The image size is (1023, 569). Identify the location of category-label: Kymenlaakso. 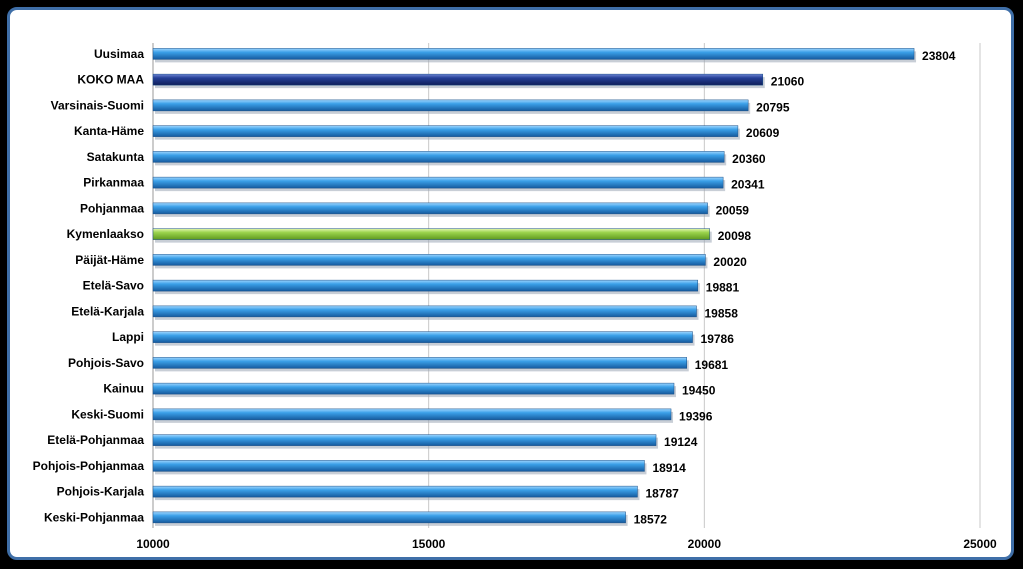
(105, 234).